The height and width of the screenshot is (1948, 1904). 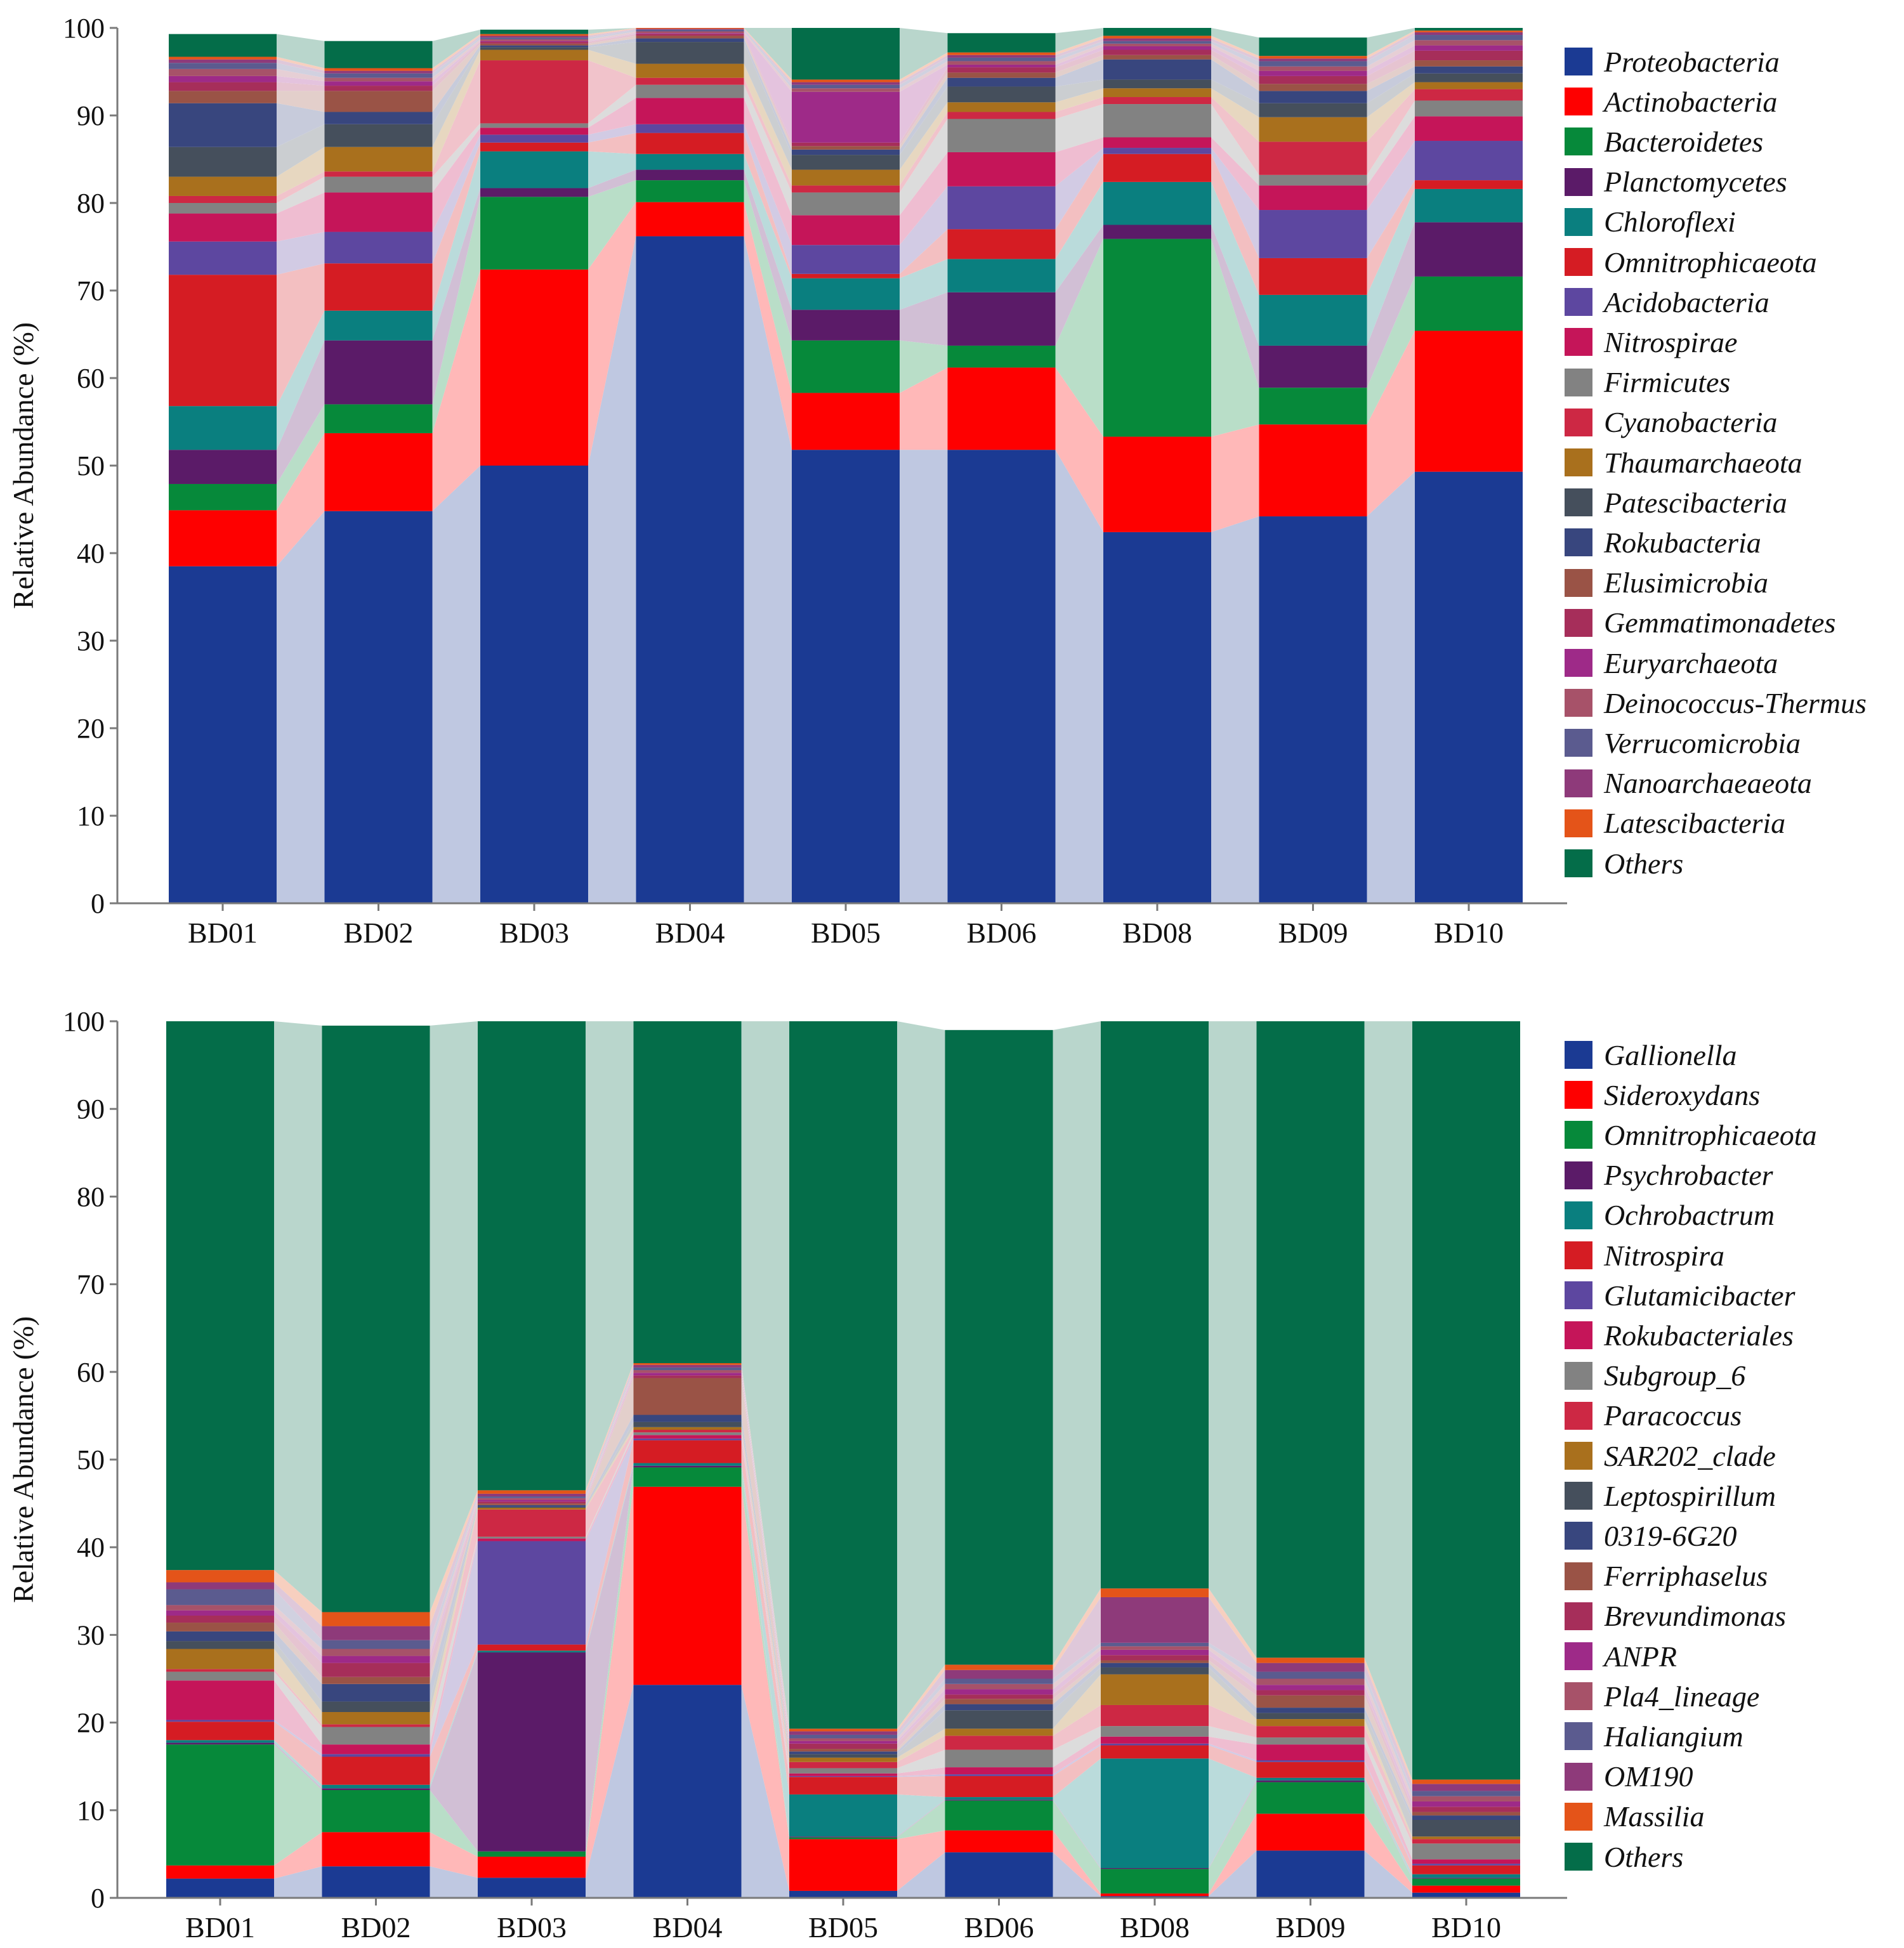 What do you see at coordinates (1391, 44) in the screenshot?
I see `ribbon-latescibacteria` at bounding box center [1391, 44].